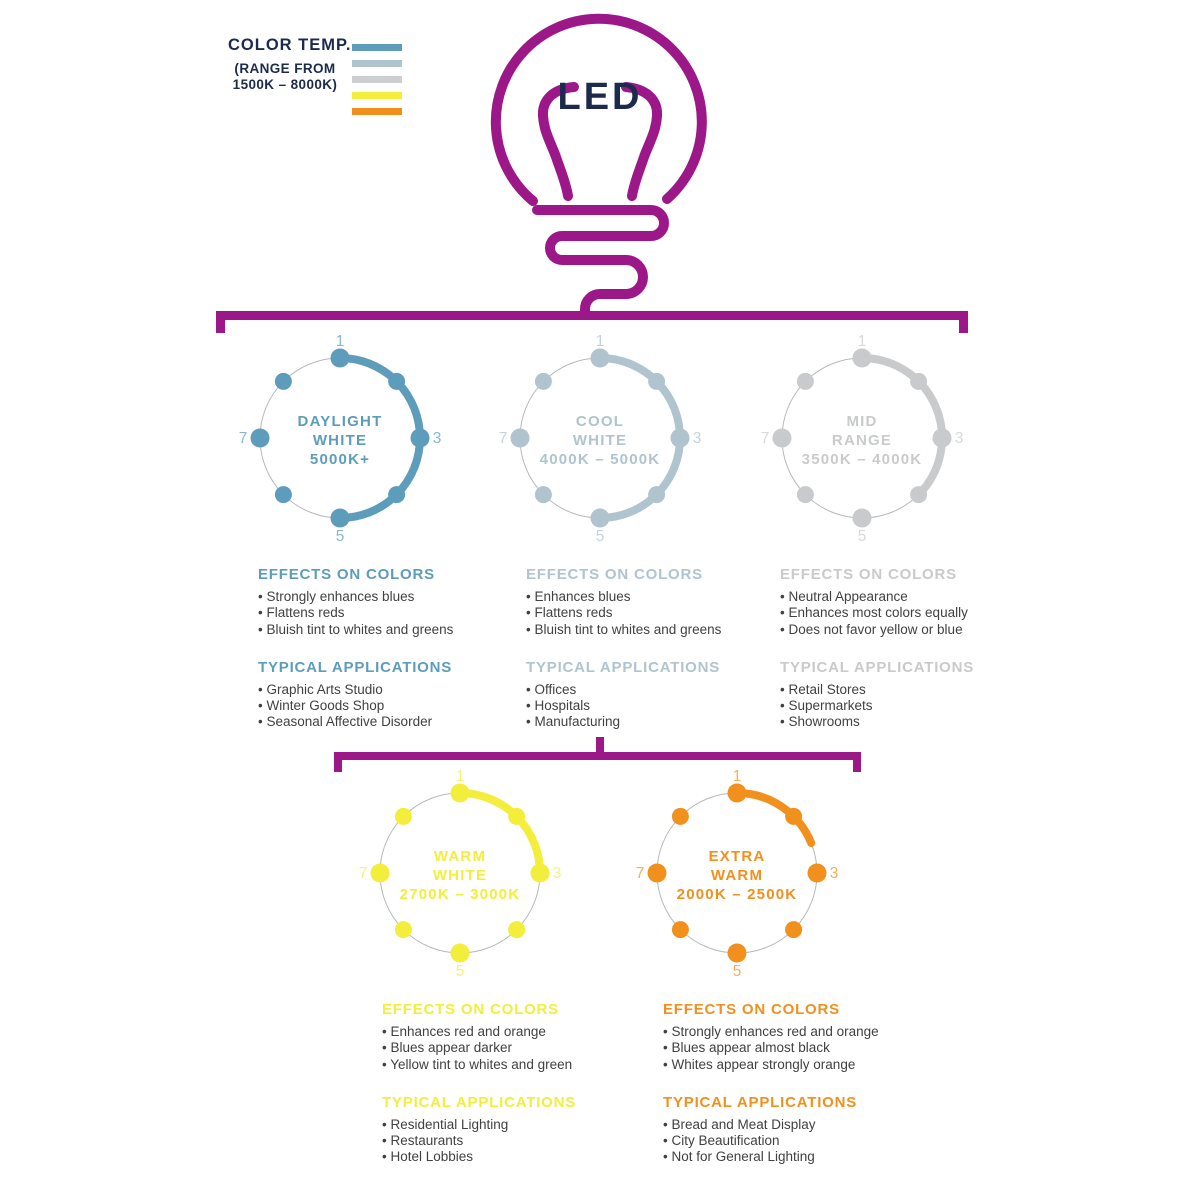 The height and width of the screenshot is (1200, 1200). What do you see at coordinates (737, 894) in the screenshot?
I see `category-name: 2000K – 2500K` at bounding box center [737, 894].